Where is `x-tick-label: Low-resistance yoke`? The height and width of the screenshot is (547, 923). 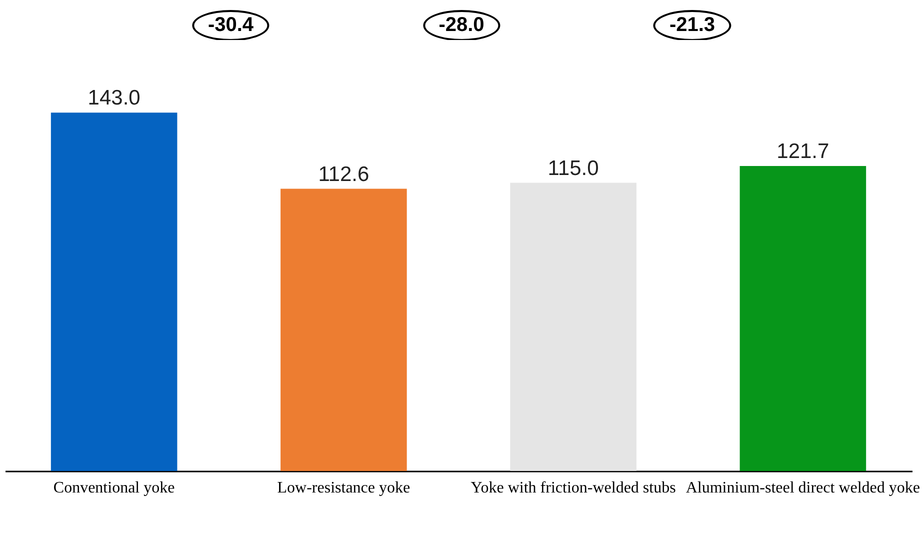
x-tick-label: Low-resistance yoke is located at coordinates (343, 488).